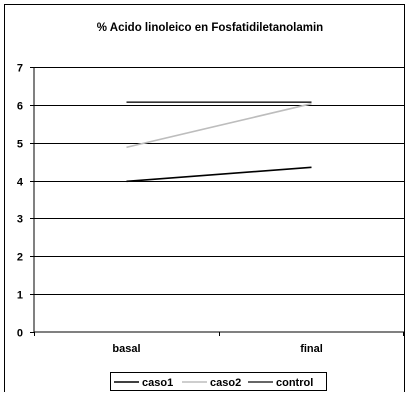  I want to click on legend-label-caso1: caso1, so click(157, 383).